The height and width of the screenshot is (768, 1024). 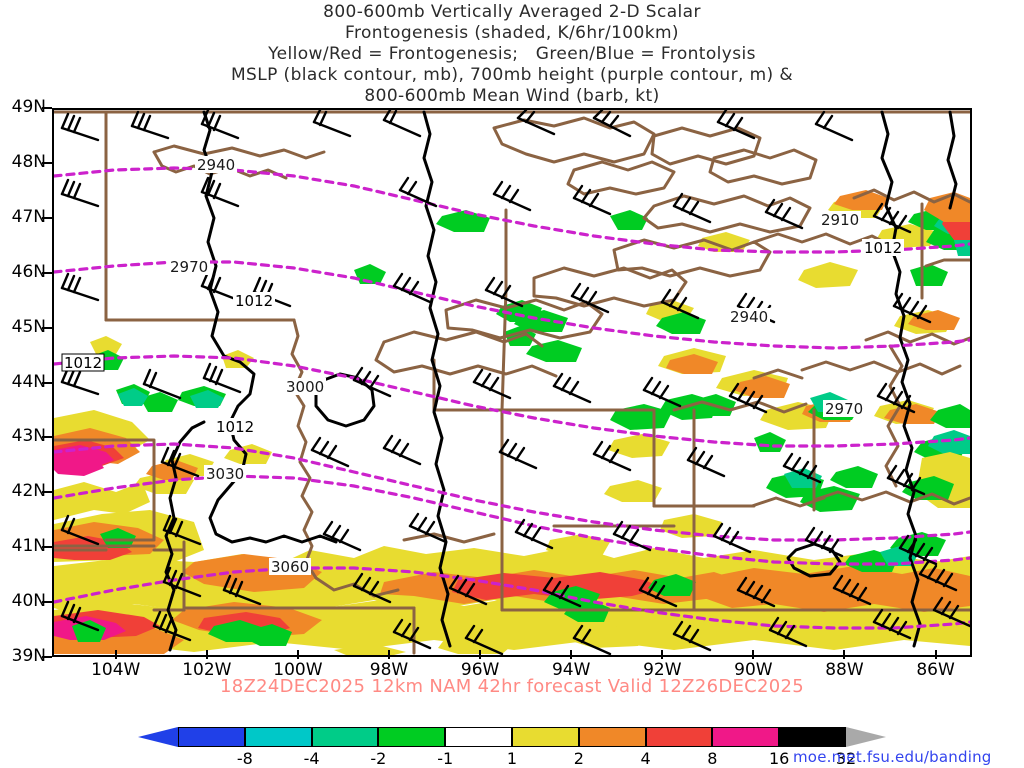 What do you see at coordinates (28, 601) in the screenshot?
I see `y-axis-label: 40N` at bounding box center [28, 601].